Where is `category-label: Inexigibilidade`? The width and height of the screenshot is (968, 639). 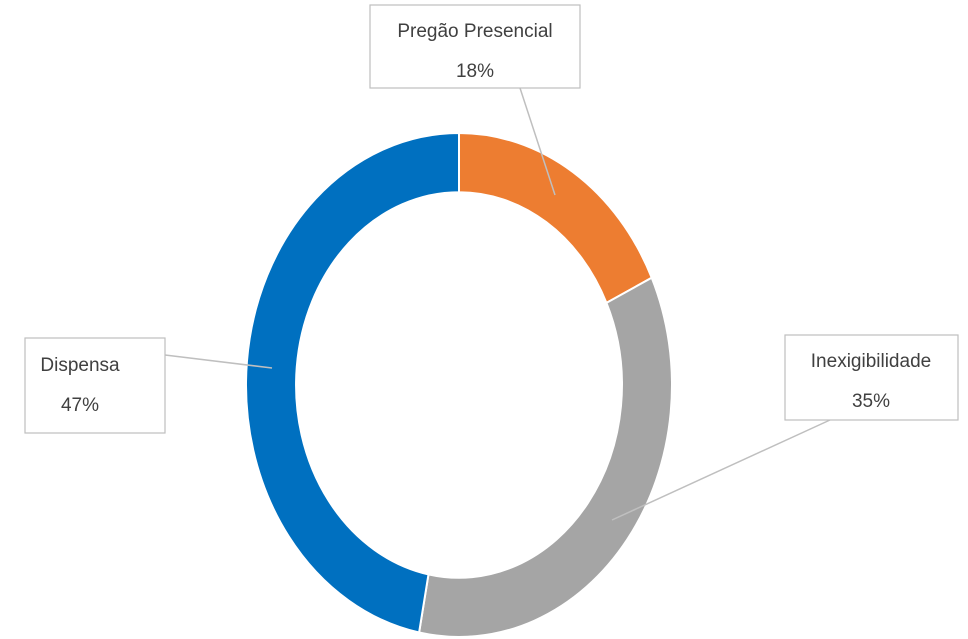 category-label: Inexigibilidade is located at coordinates (871, 361).